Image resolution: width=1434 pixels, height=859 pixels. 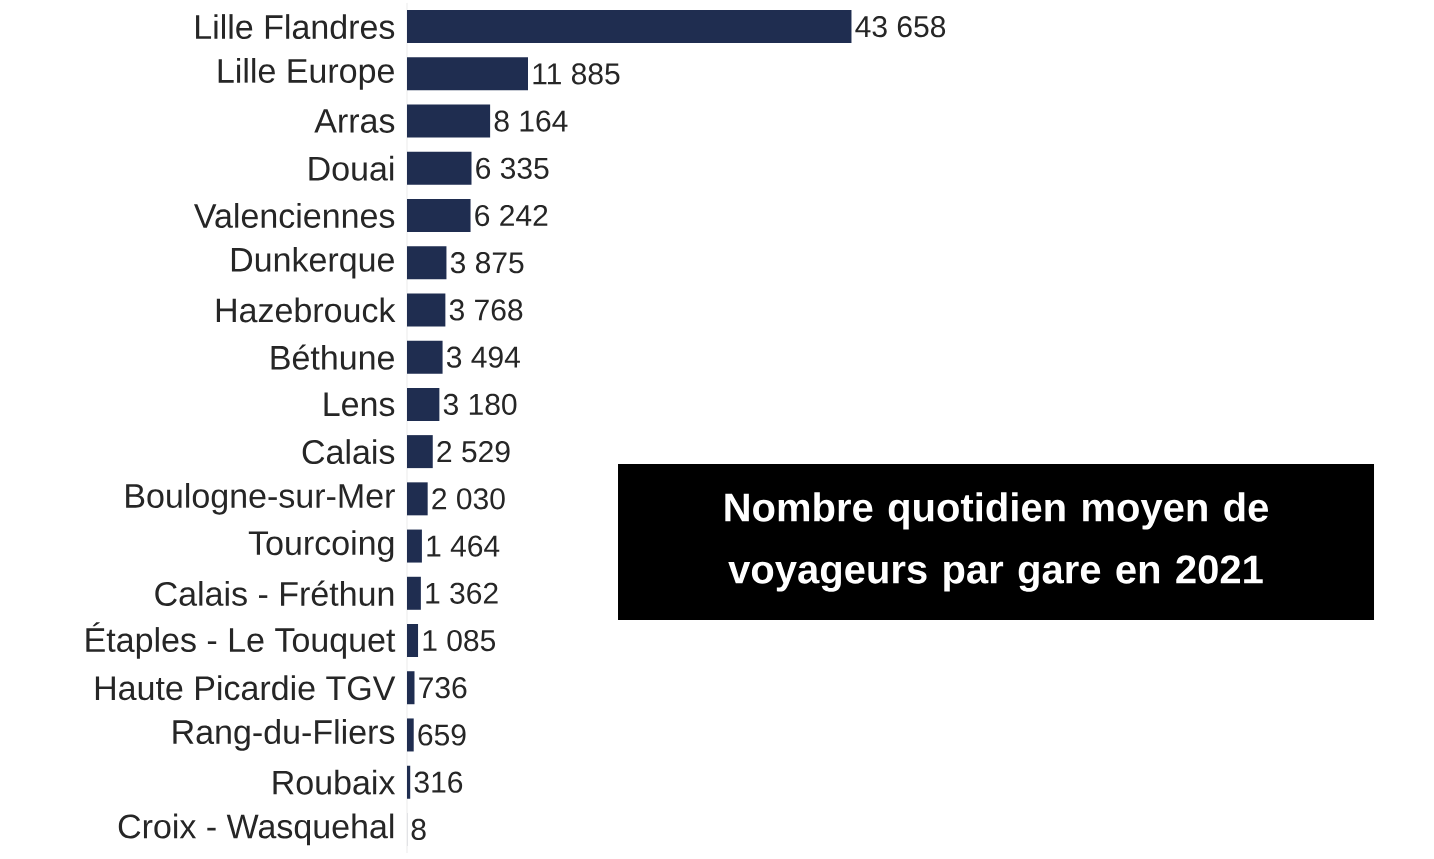 What do you see at coordinates (483, 357) in the screenshot?
I see `data-label: 3 494` at bounding box center [483, 357].